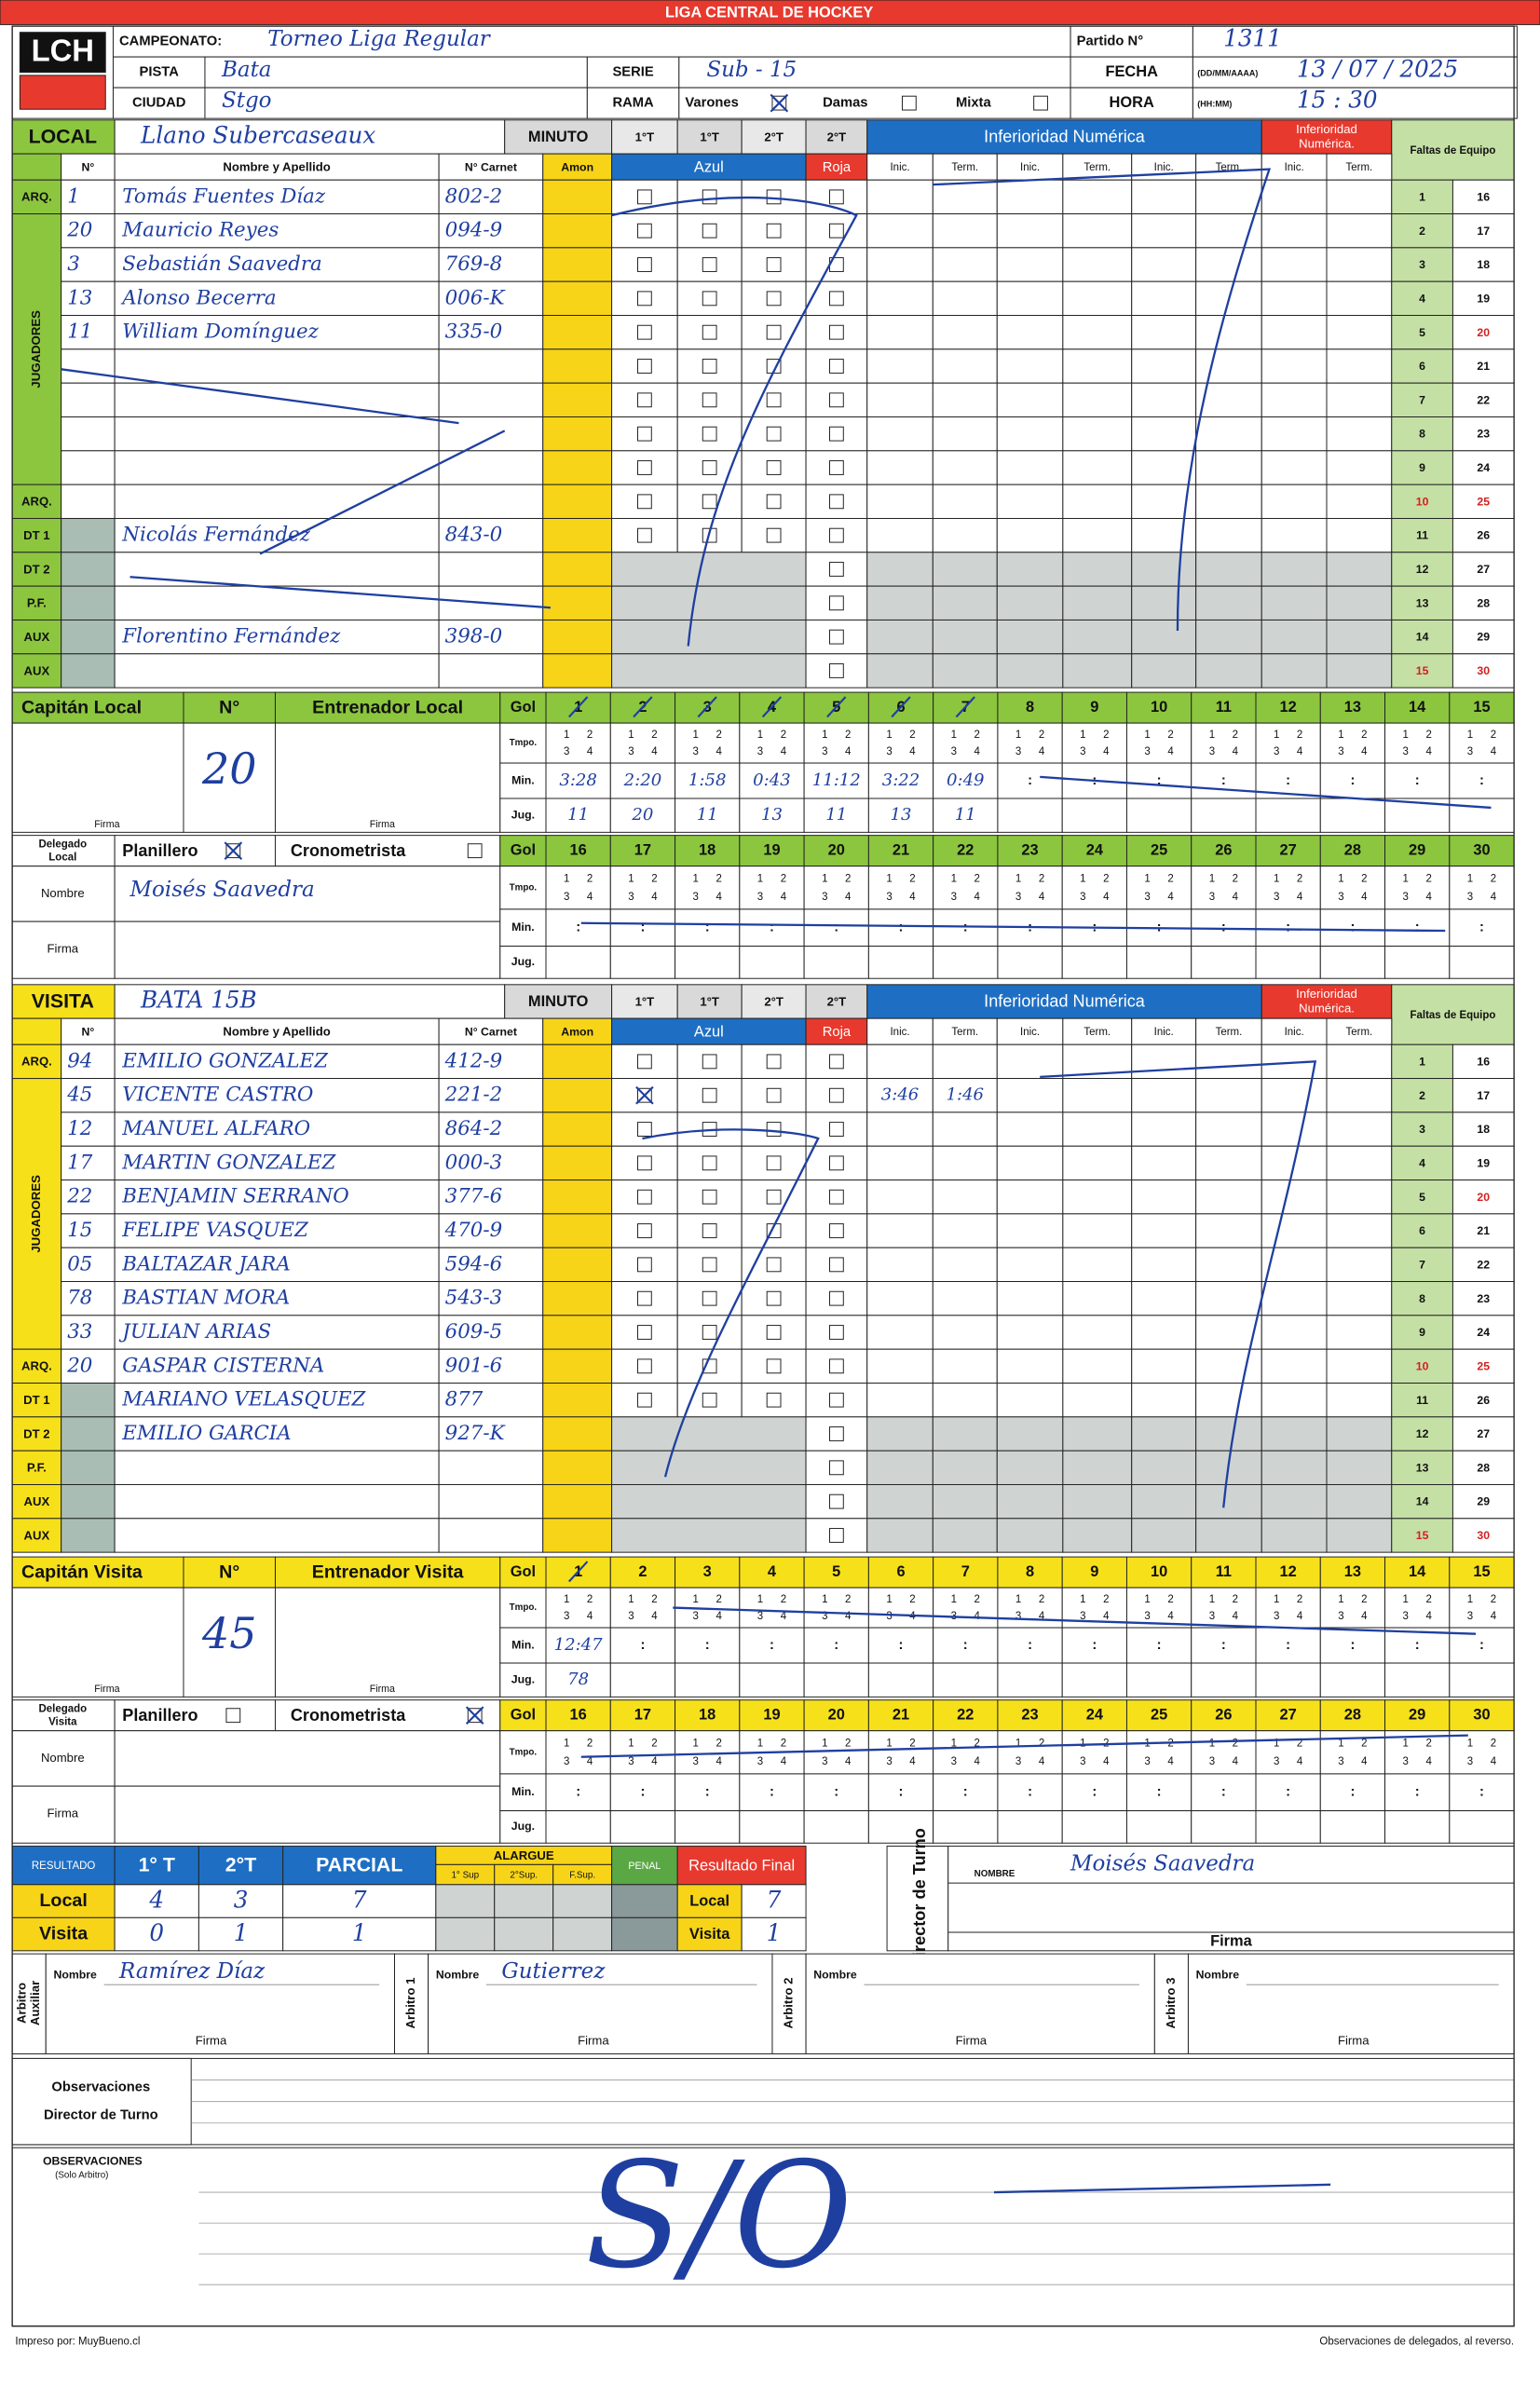  Describe the element at coordinates (1470, 1616) in the screenshot. I see `label: 3` at that location.